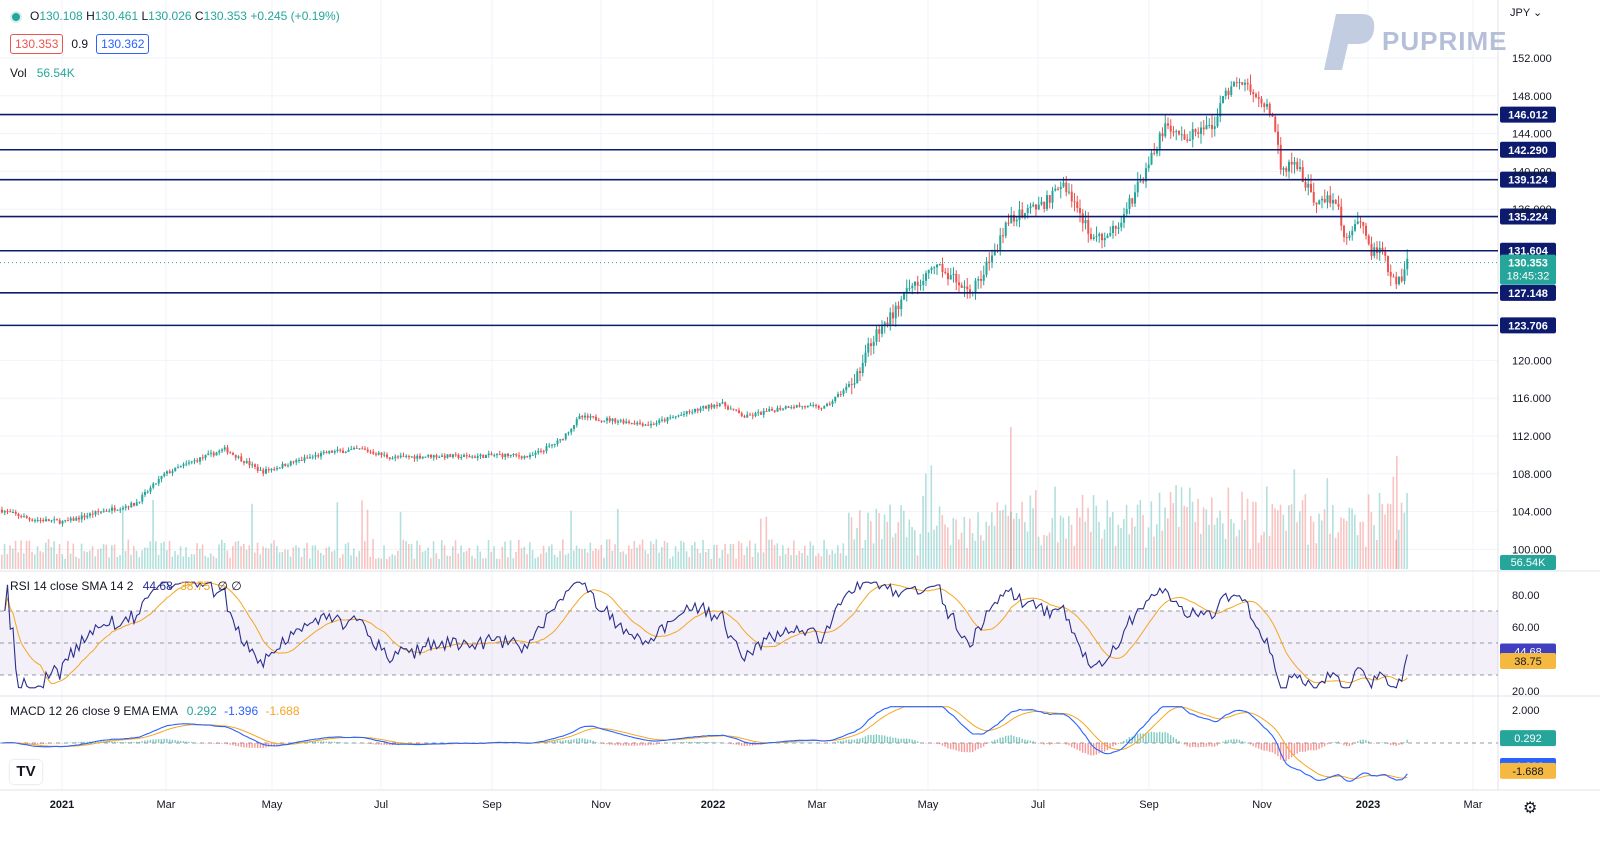 Image resolution: width=1600 pixels, height=841 pixels. What do you see at coordinates (1528, 292) in the screenshot?
I see `level-tag` at bounding box center [1528, 292].